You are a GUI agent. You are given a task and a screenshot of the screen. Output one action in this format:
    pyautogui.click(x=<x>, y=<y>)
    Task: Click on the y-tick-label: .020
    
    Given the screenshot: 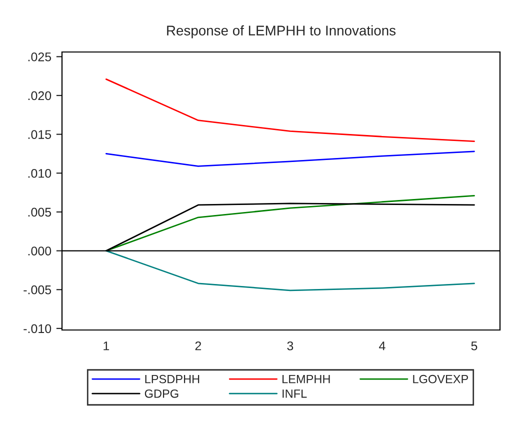 What is the action you would take?
    pyautogui.click(x=40, y=95)
    